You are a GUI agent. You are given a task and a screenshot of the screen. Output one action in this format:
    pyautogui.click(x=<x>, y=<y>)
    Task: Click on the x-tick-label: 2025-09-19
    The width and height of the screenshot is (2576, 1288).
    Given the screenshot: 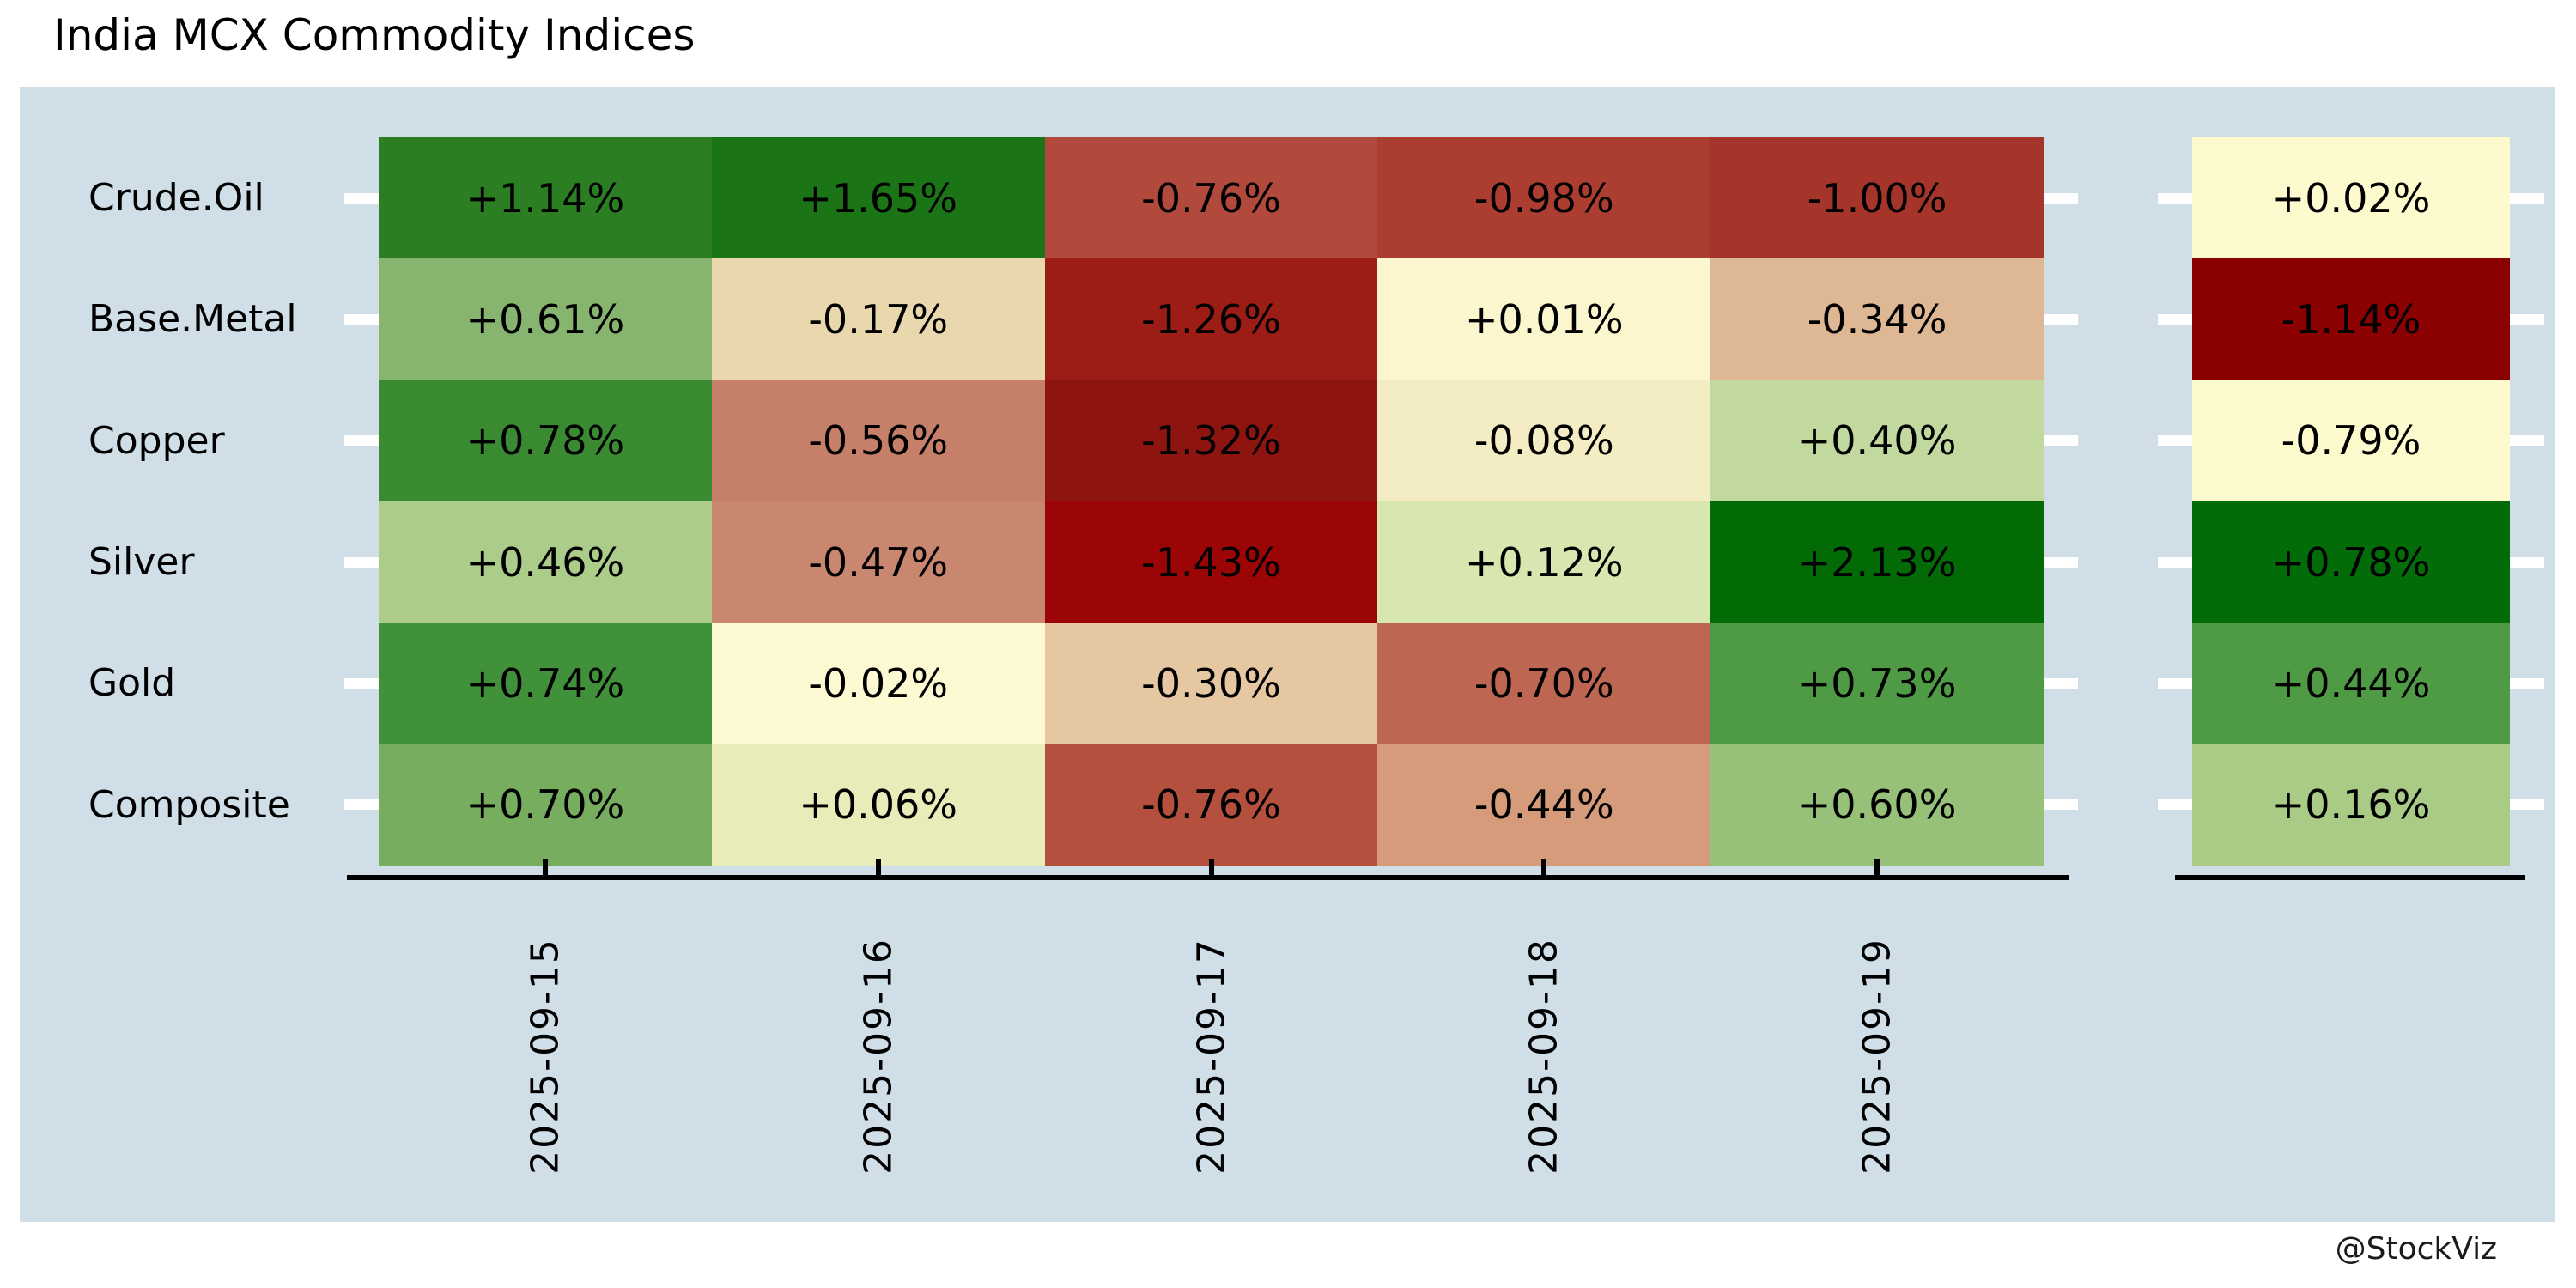 What is the action you would take?
    pyautogui.click(x=1877, y=1056)
    